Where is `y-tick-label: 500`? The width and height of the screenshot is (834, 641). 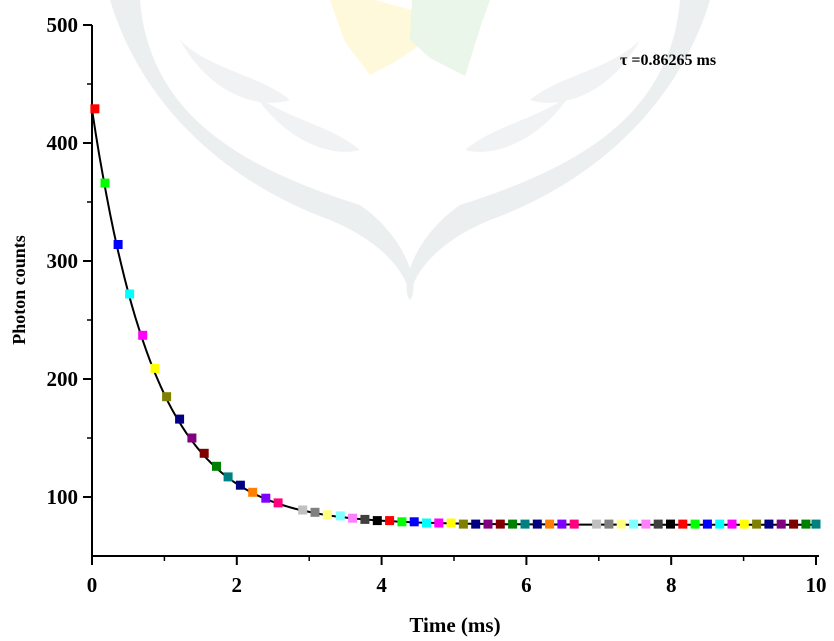 y-tick-label: 500 is located at coordinates (63, 25).